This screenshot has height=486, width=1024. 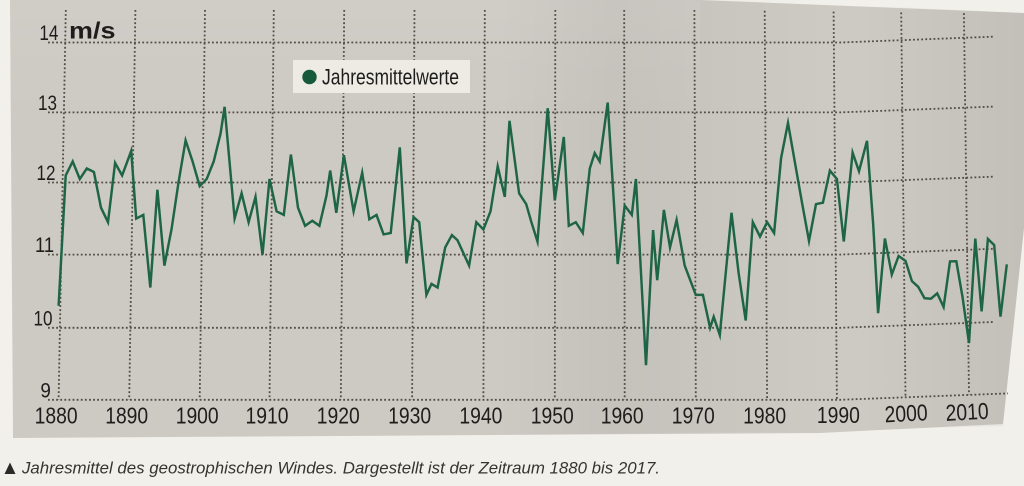 What do you see at coordinates (44, 245) in the screenshot?
I see `svg-text: 11` at bounding box center [44, 245].